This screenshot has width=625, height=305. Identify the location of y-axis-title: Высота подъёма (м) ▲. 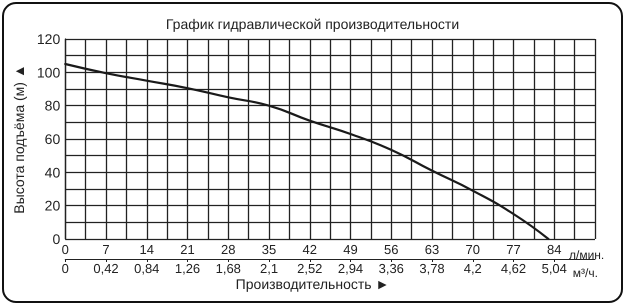
(19, 139).